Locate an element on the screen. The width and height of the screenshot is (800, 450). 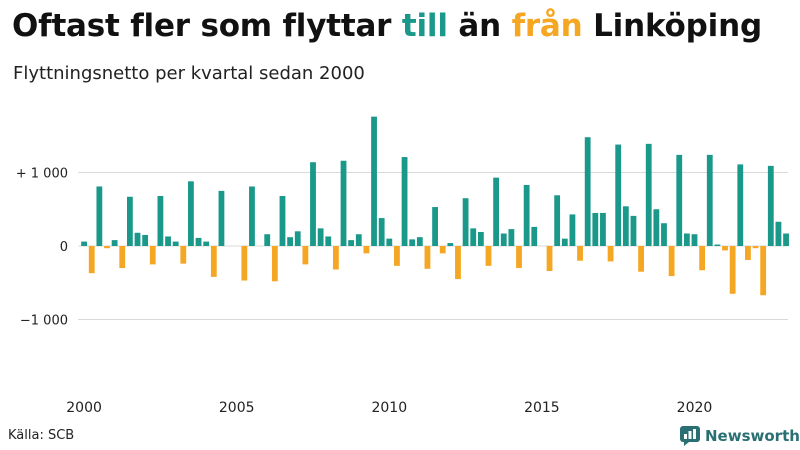
title-part-1: Oftast fler som flyttar is located at coordinates (207, 26).